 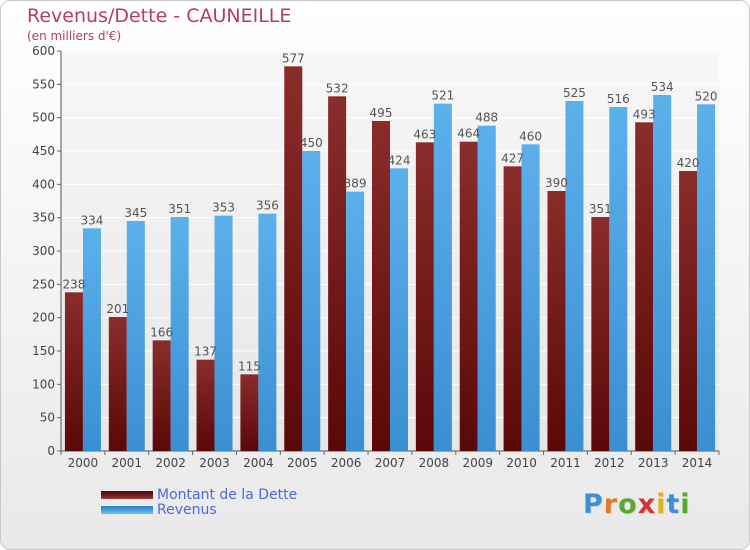 I want to click on data-label-revenue: 534, so click(x=662, y=87).